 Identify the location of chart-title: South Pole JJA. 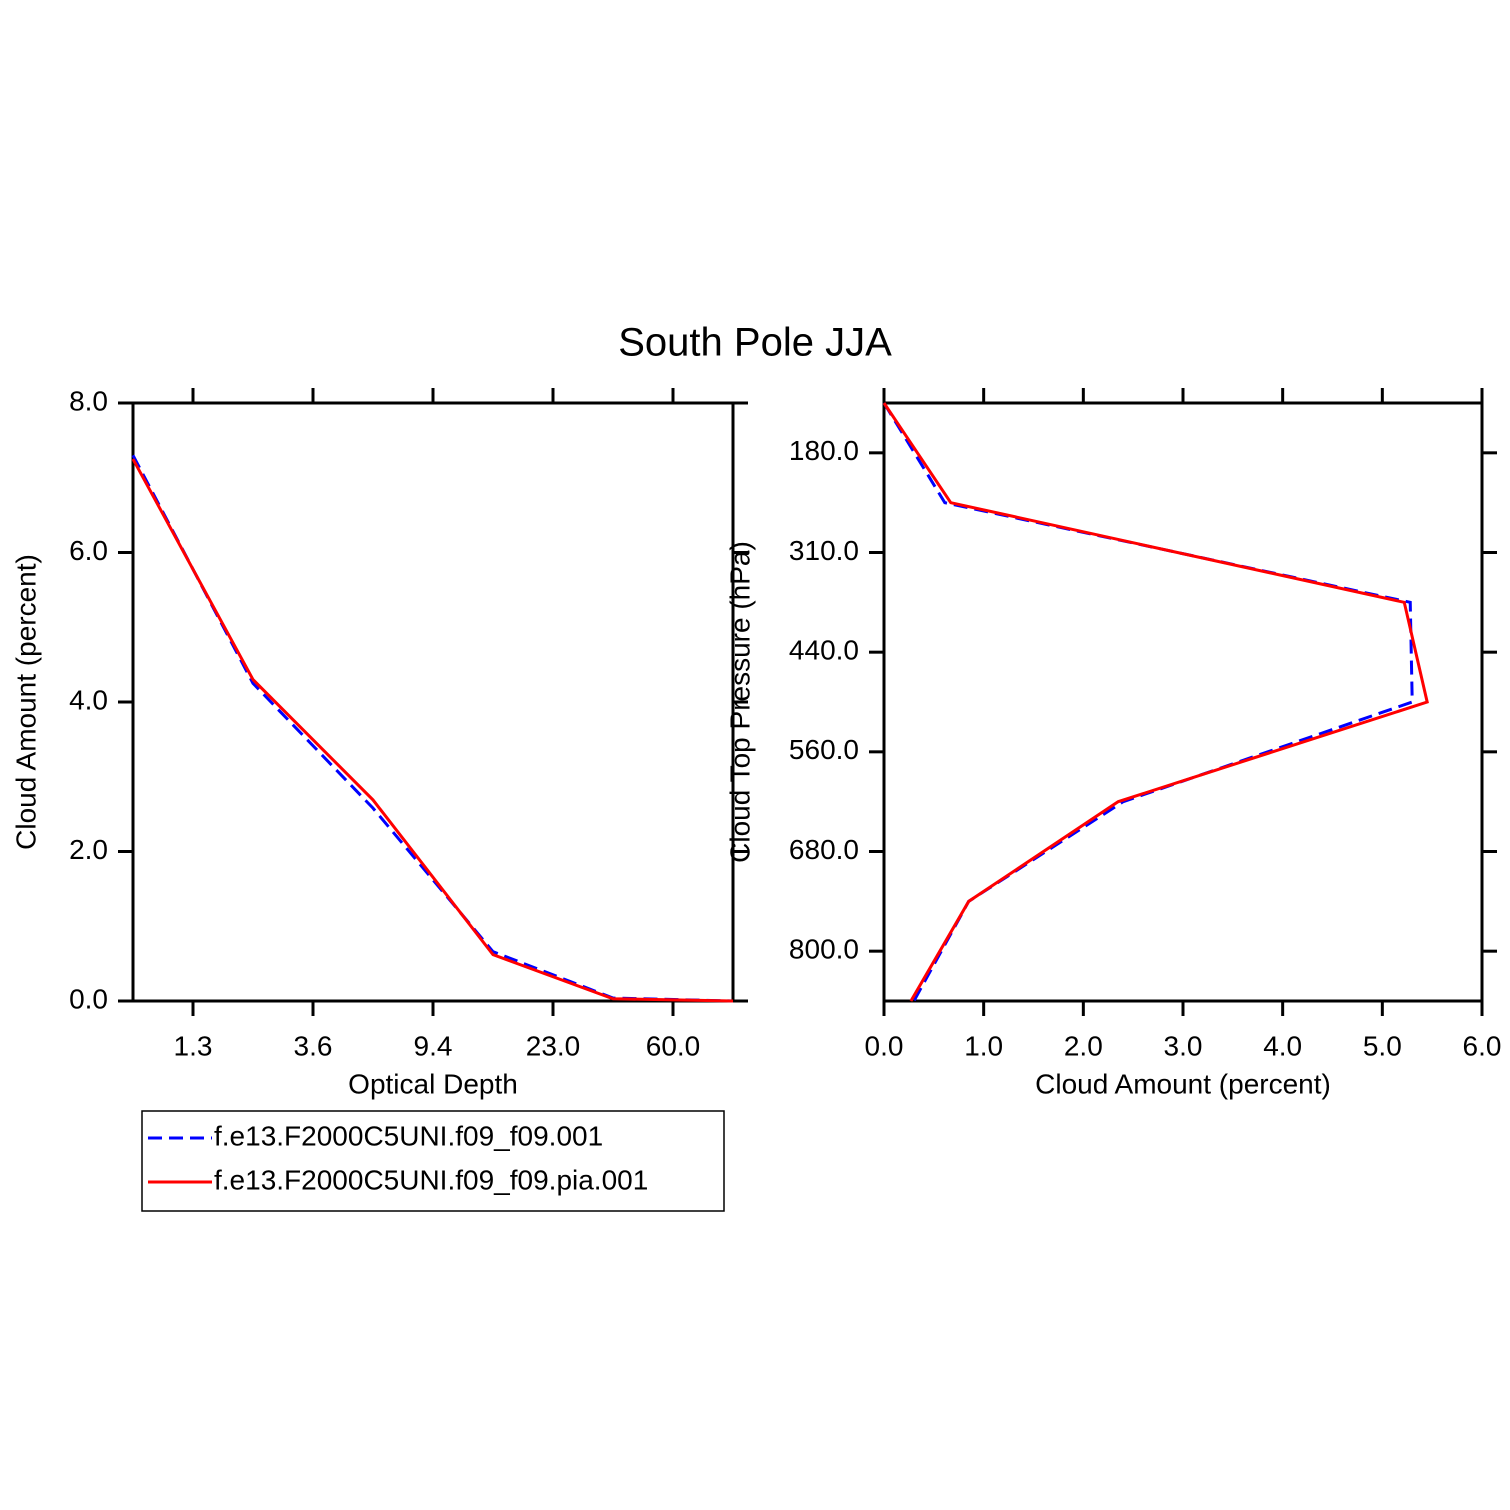
(755, 343).